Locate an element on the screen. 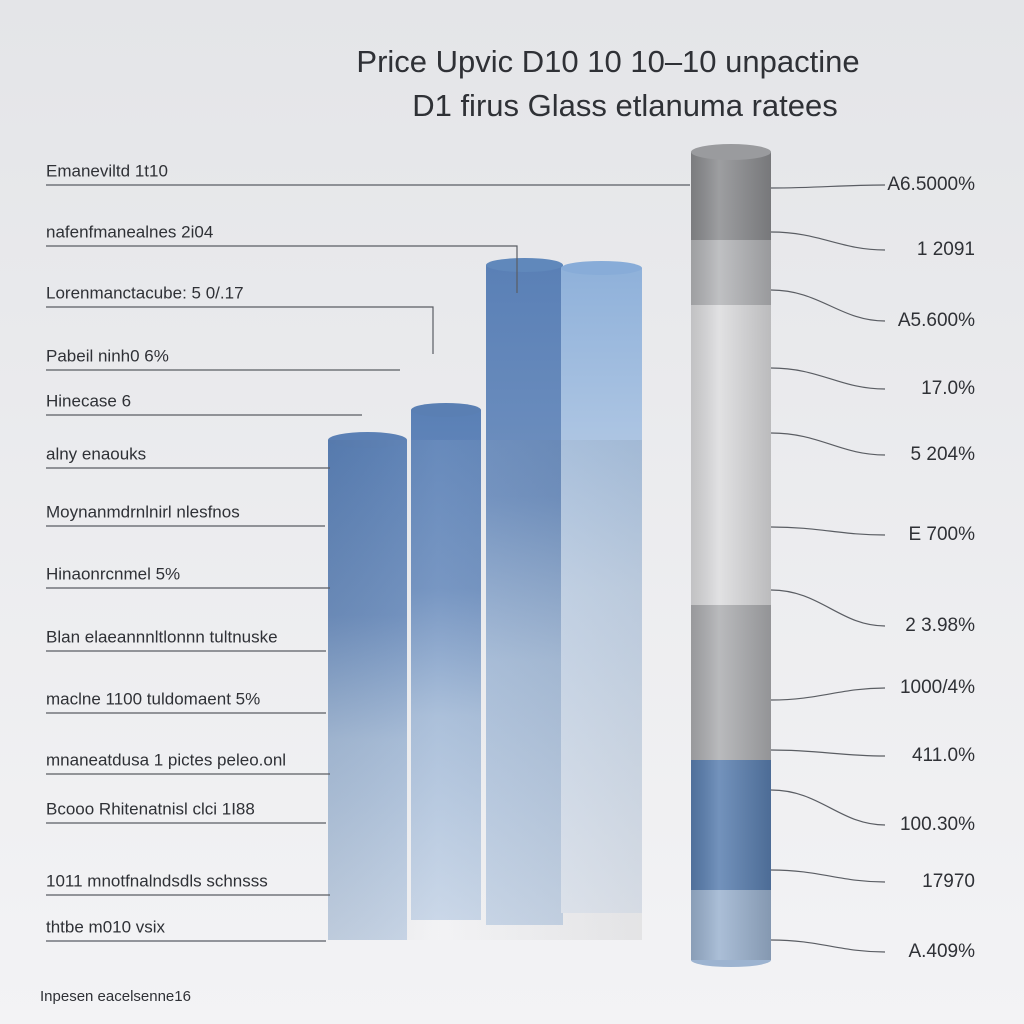 Image resolution: width=1024 pixels, height=1024 pixels. right-label: A.409% is located at coordinates (941, 951).